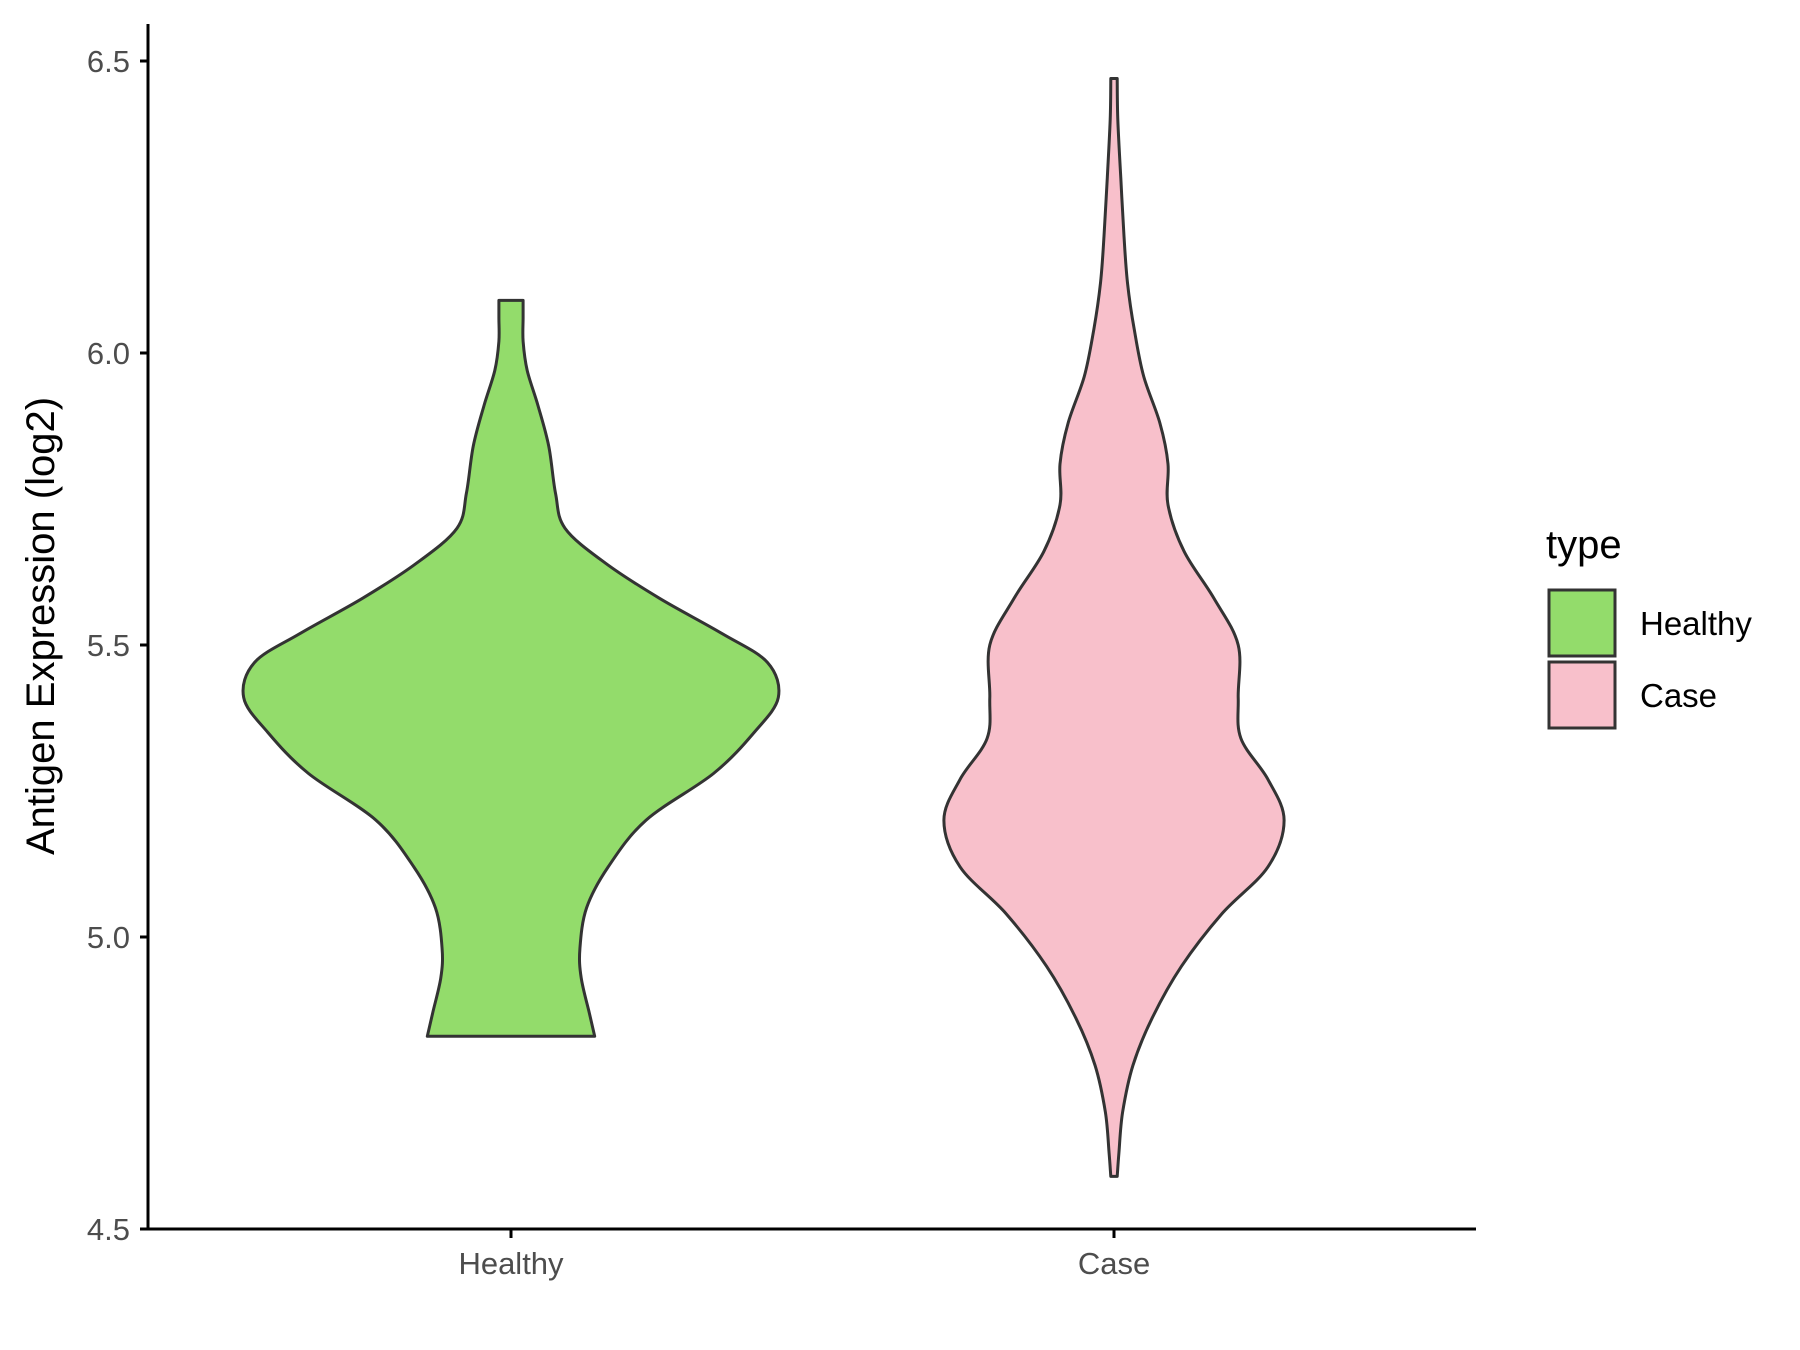 This screenshot has height=1350, width=1800. I want to click on x-tick-label-case: Case, so click(1114, 1263).